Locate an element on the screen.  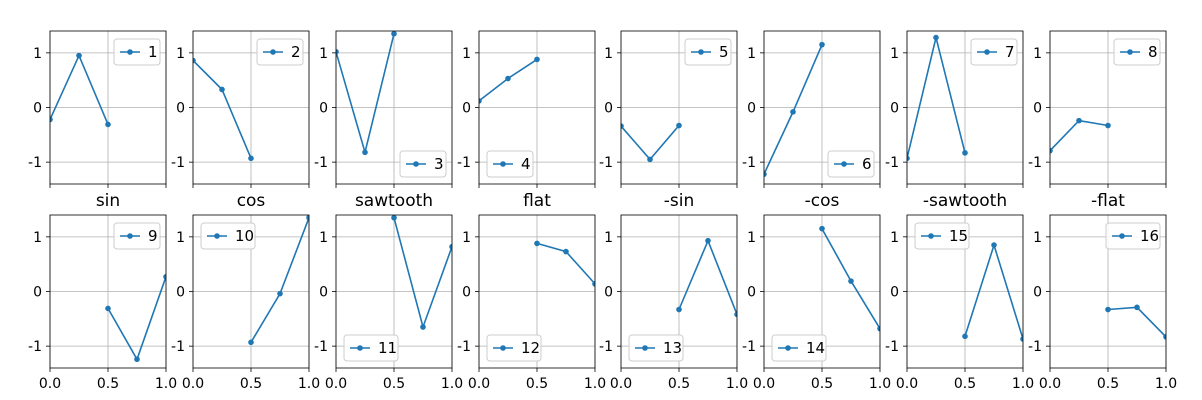
subplot-13: -1 0 1 0.0 0.5 1.0 13 -sin is located at coordinates (673, 291).